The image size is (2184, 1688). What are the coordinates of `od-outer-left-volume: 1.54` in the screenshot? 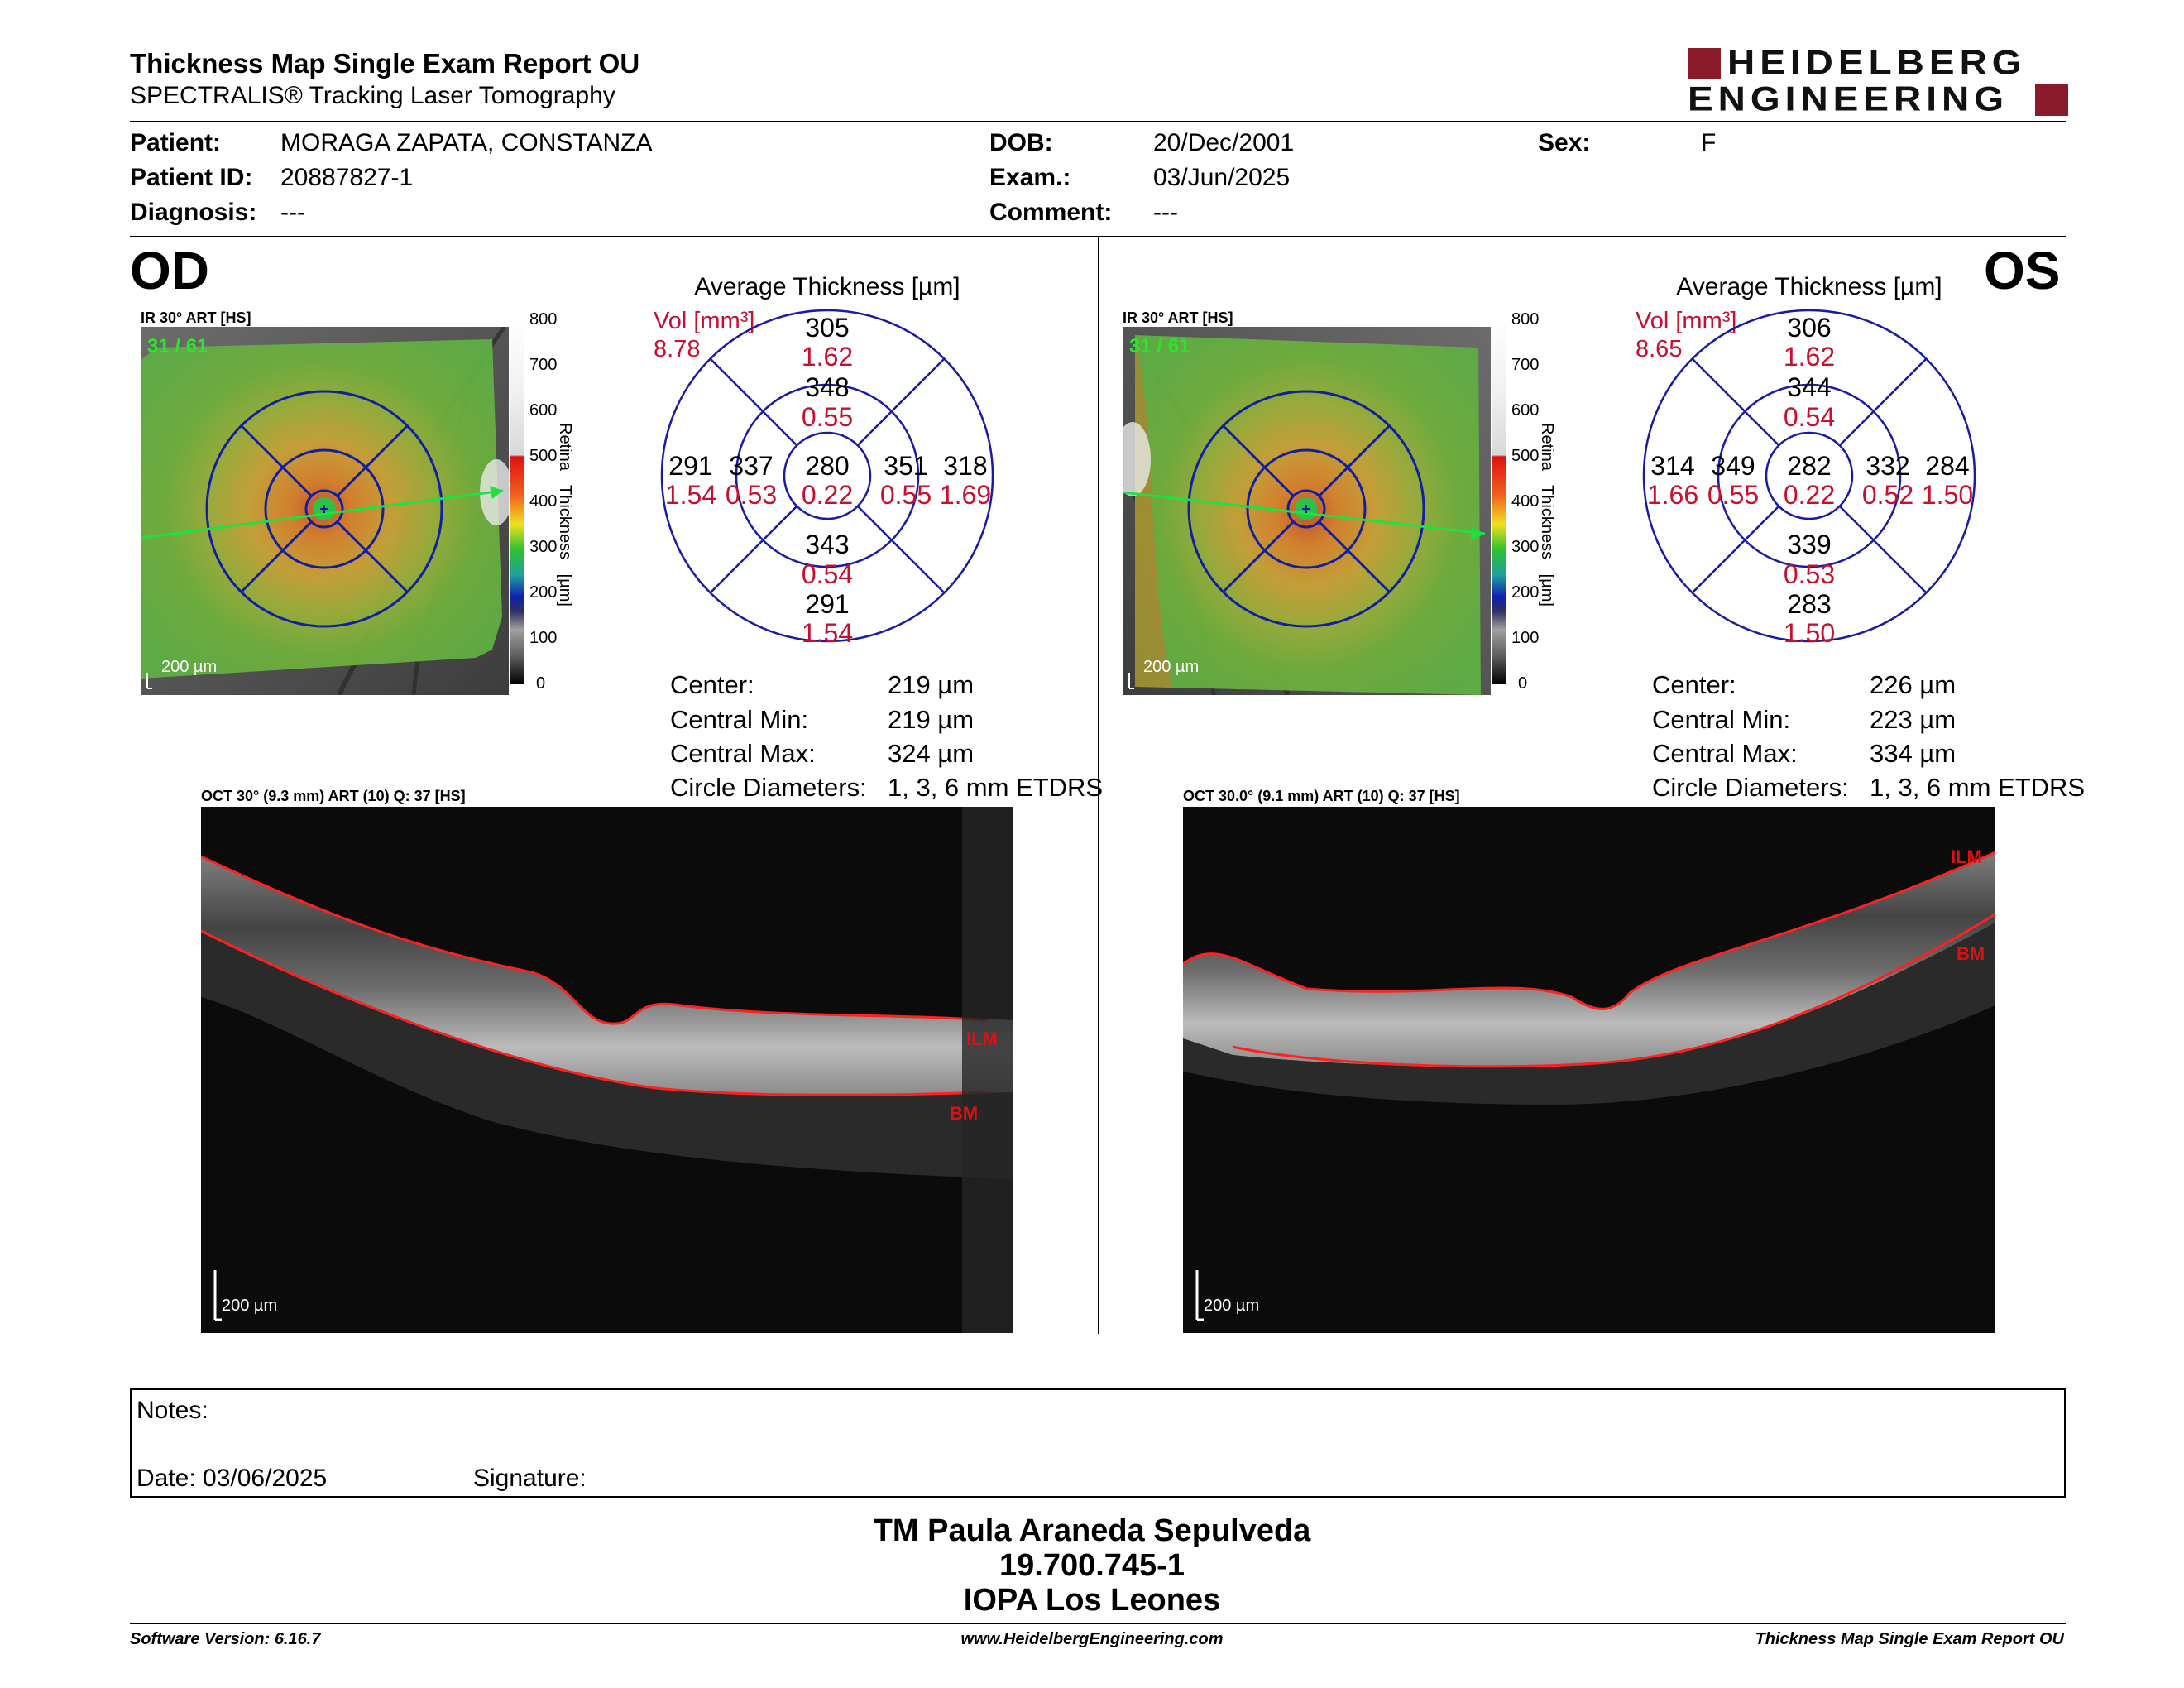 It's located at (690, 495).